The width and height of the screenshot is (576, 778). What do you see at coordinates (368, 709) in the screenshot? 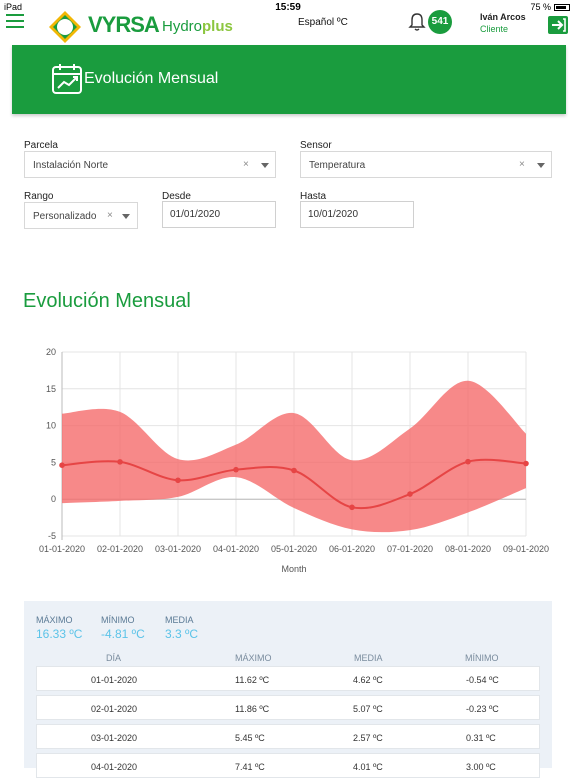
I see `cell-avg: 5.07 ºC` at bounding box center [368, 709].